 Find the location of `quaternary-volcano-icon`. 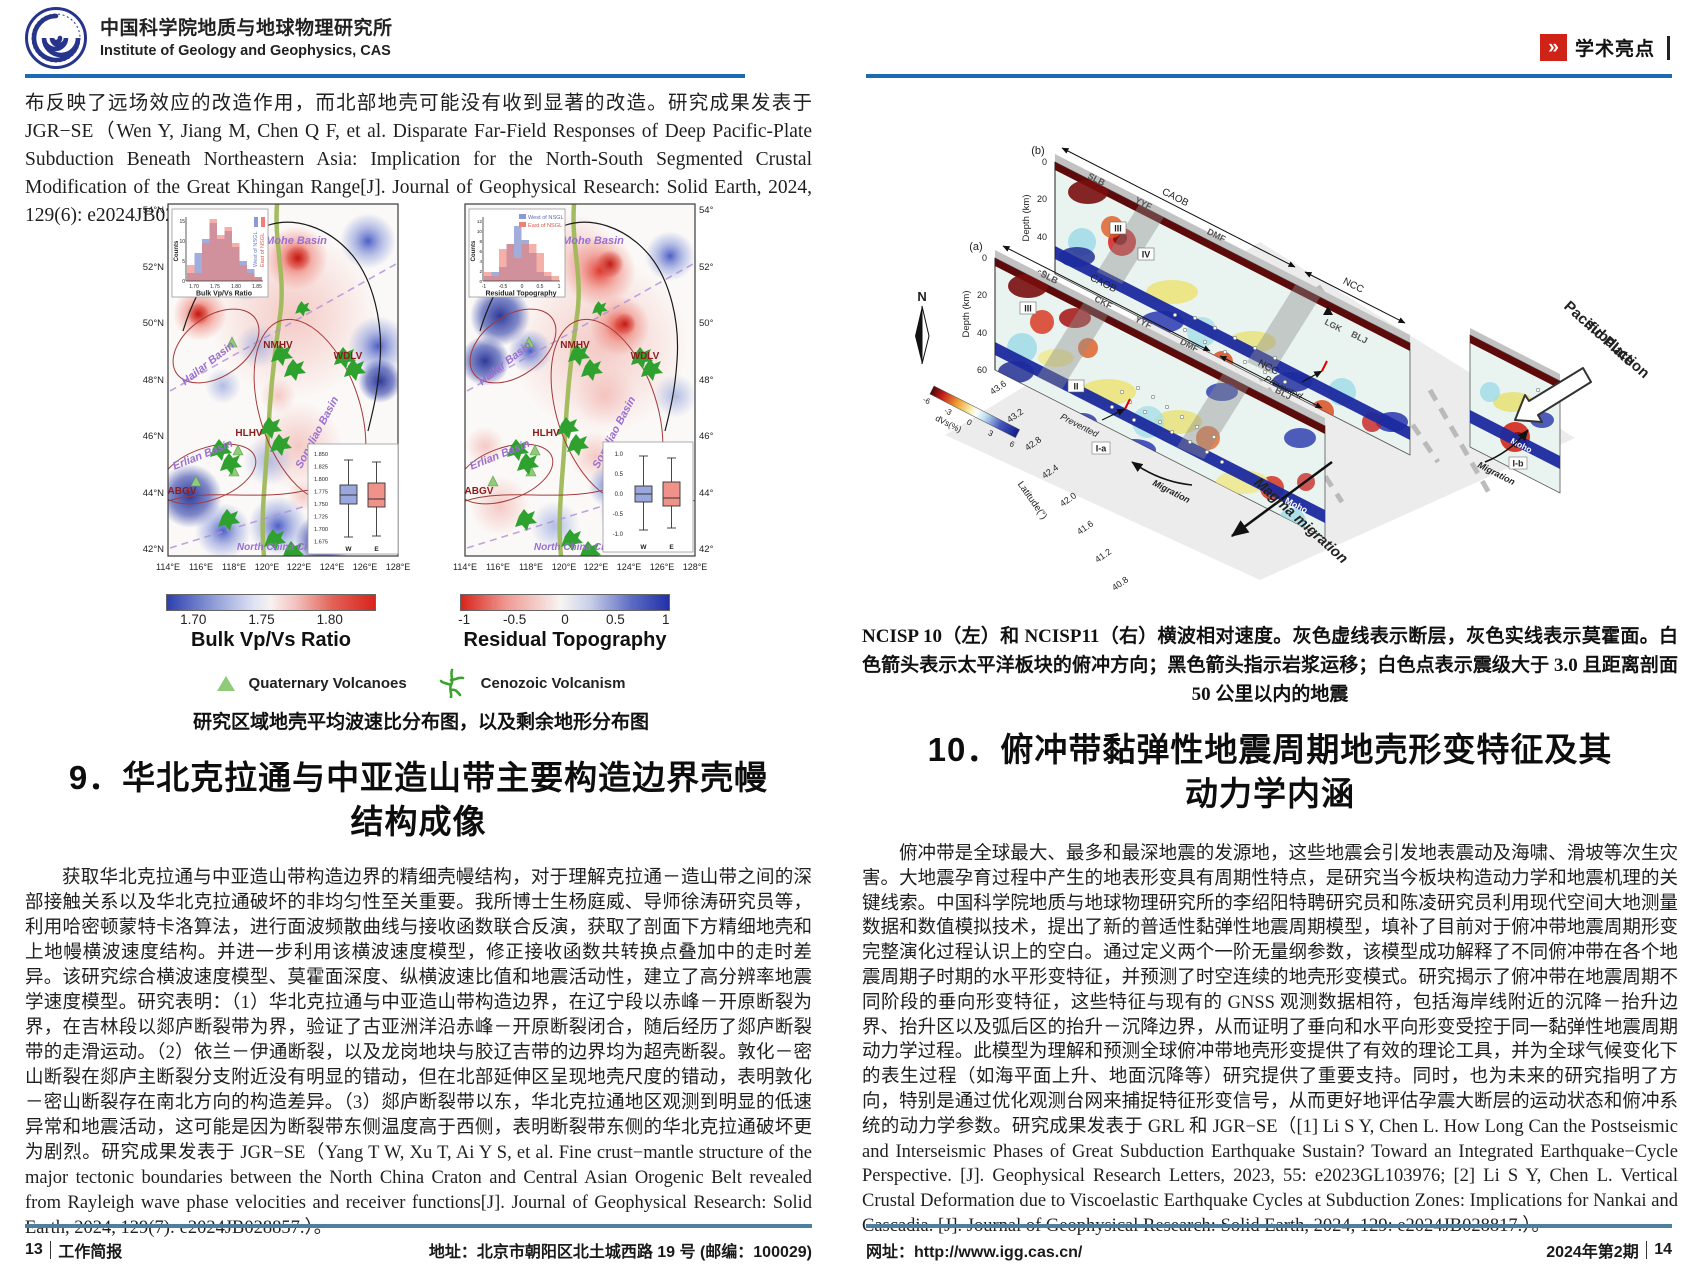

quaternary-volcano-icon is located at coordinates (225, 683).